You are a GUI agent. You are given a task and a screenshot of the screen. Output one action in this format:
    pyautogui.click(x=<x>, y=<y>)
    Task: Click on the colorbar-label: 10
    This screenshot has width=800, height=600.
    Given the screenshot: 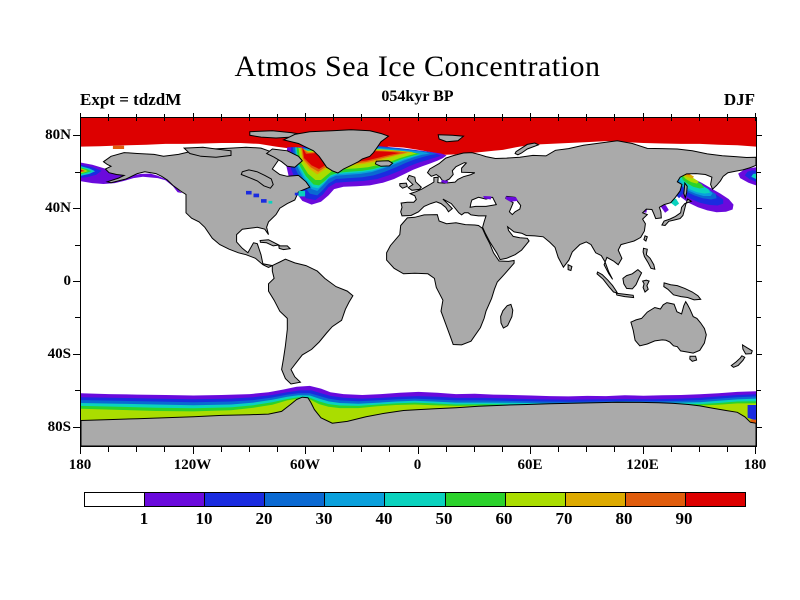 What is the action you would take?
    pyautogui.click(x=204, y=518)
    